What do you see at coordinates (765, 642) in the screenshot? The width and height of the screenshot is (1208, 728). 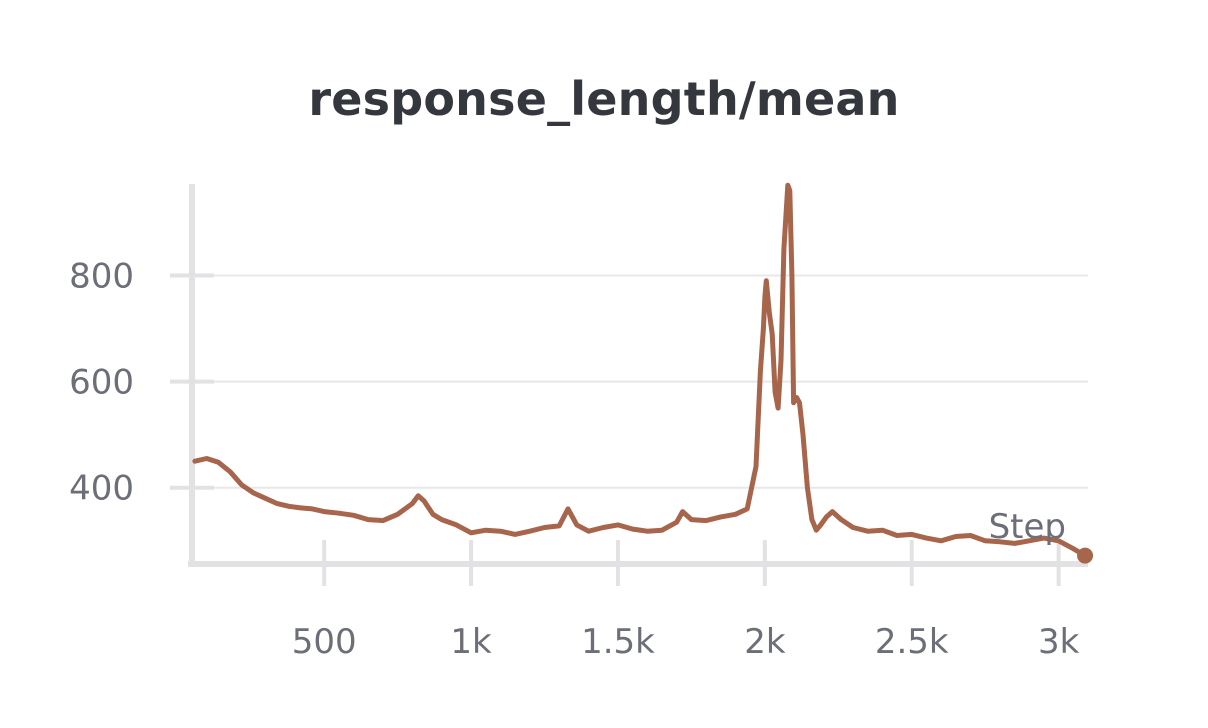 I see `x-tick-label: 2k` at bounding box center [765, 642].